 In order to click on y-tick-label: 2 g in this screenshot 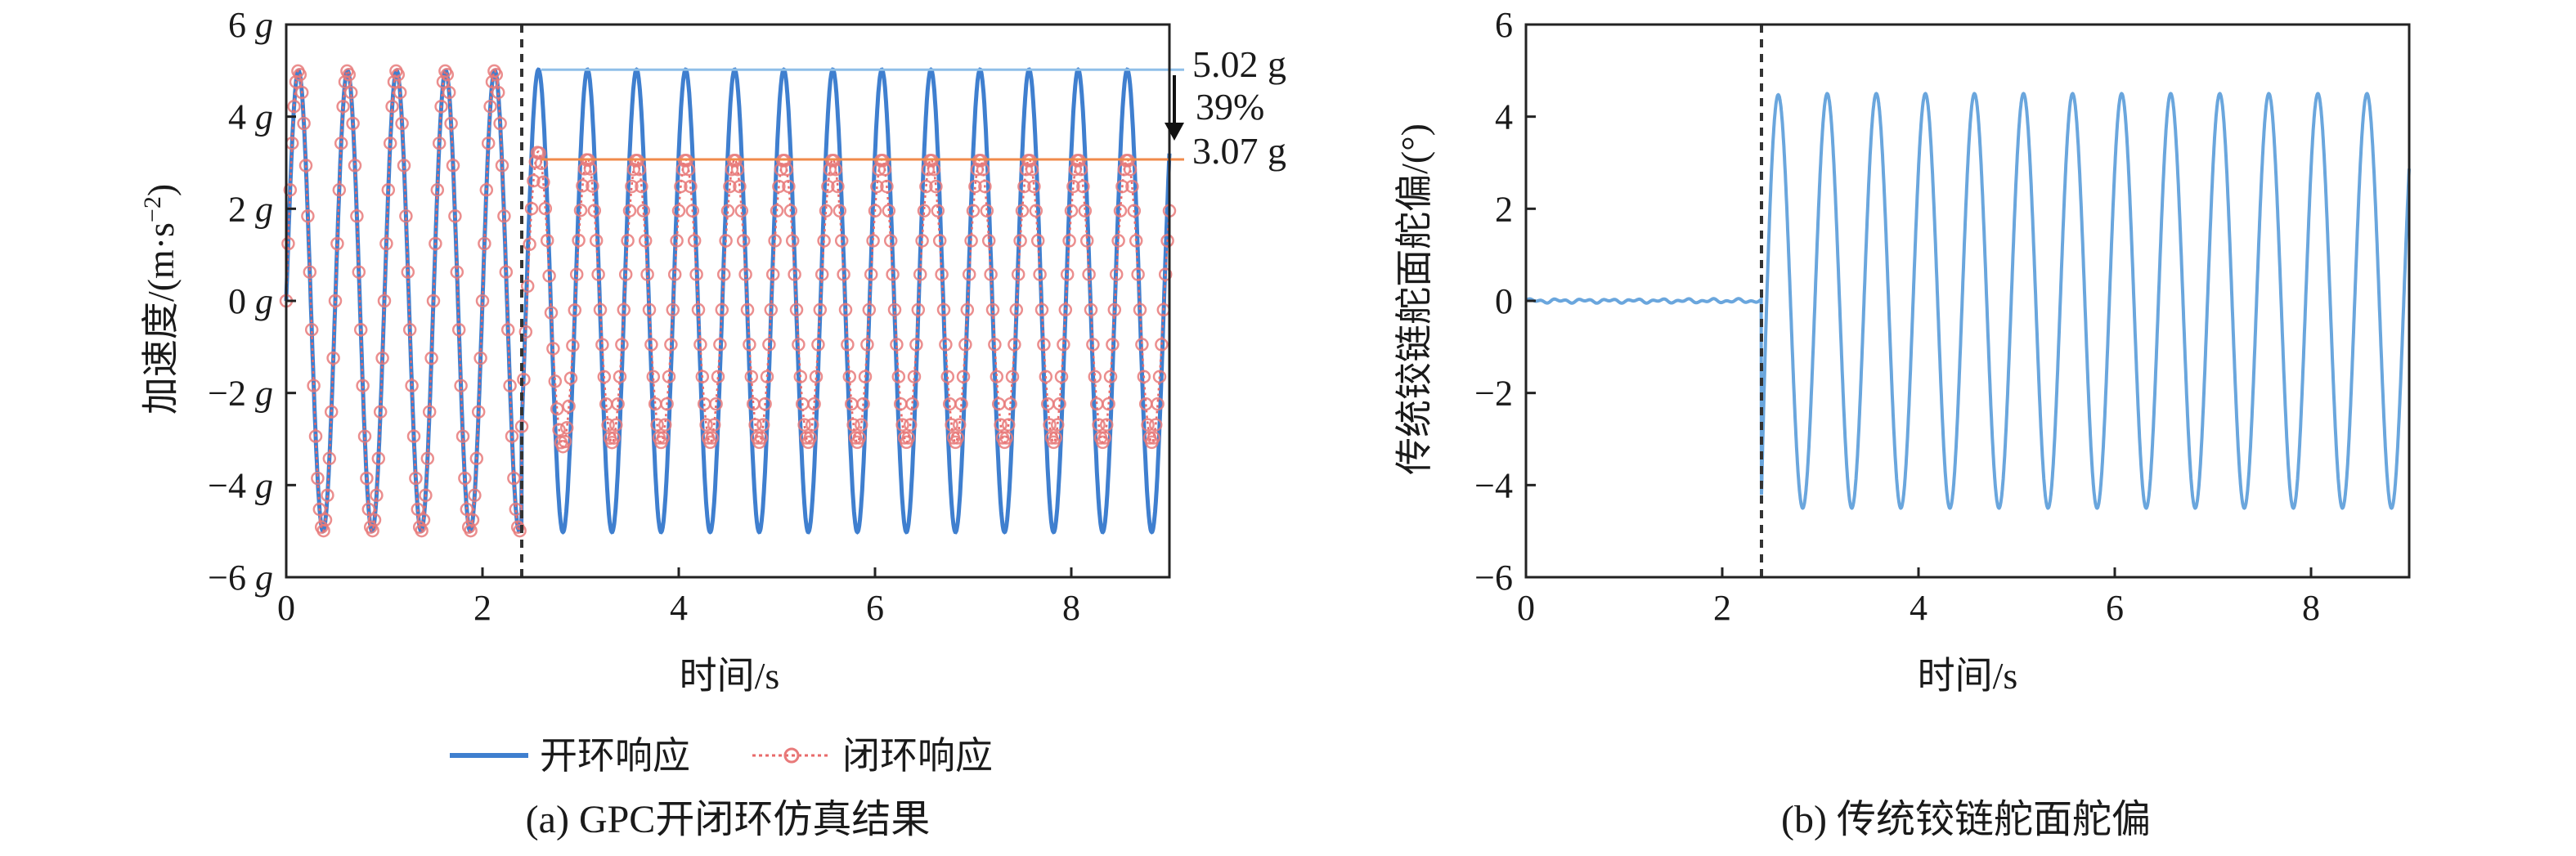, I will do `click(250, 209)`.